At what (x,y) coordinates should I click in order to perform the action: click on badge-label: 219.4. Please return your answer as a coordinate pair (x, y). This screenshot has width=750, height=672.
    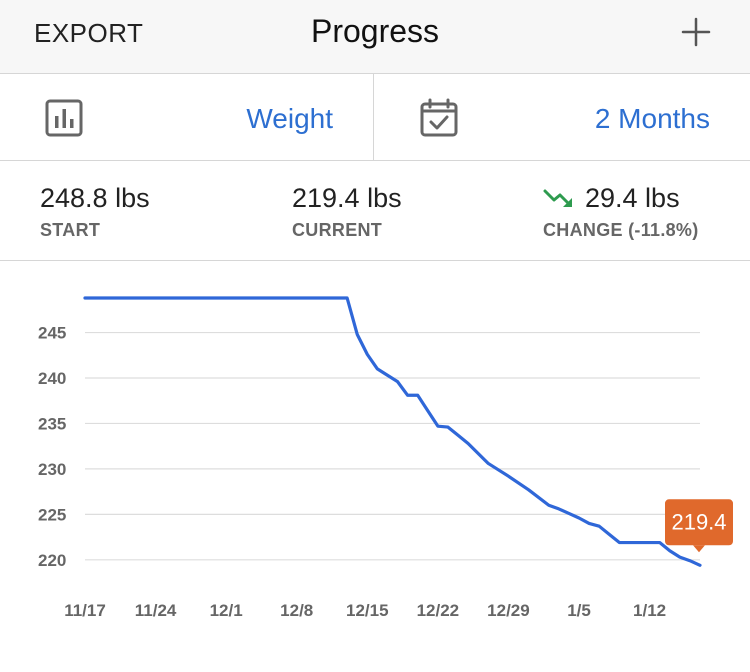
    Looking at the image, I should click on (698, 521).